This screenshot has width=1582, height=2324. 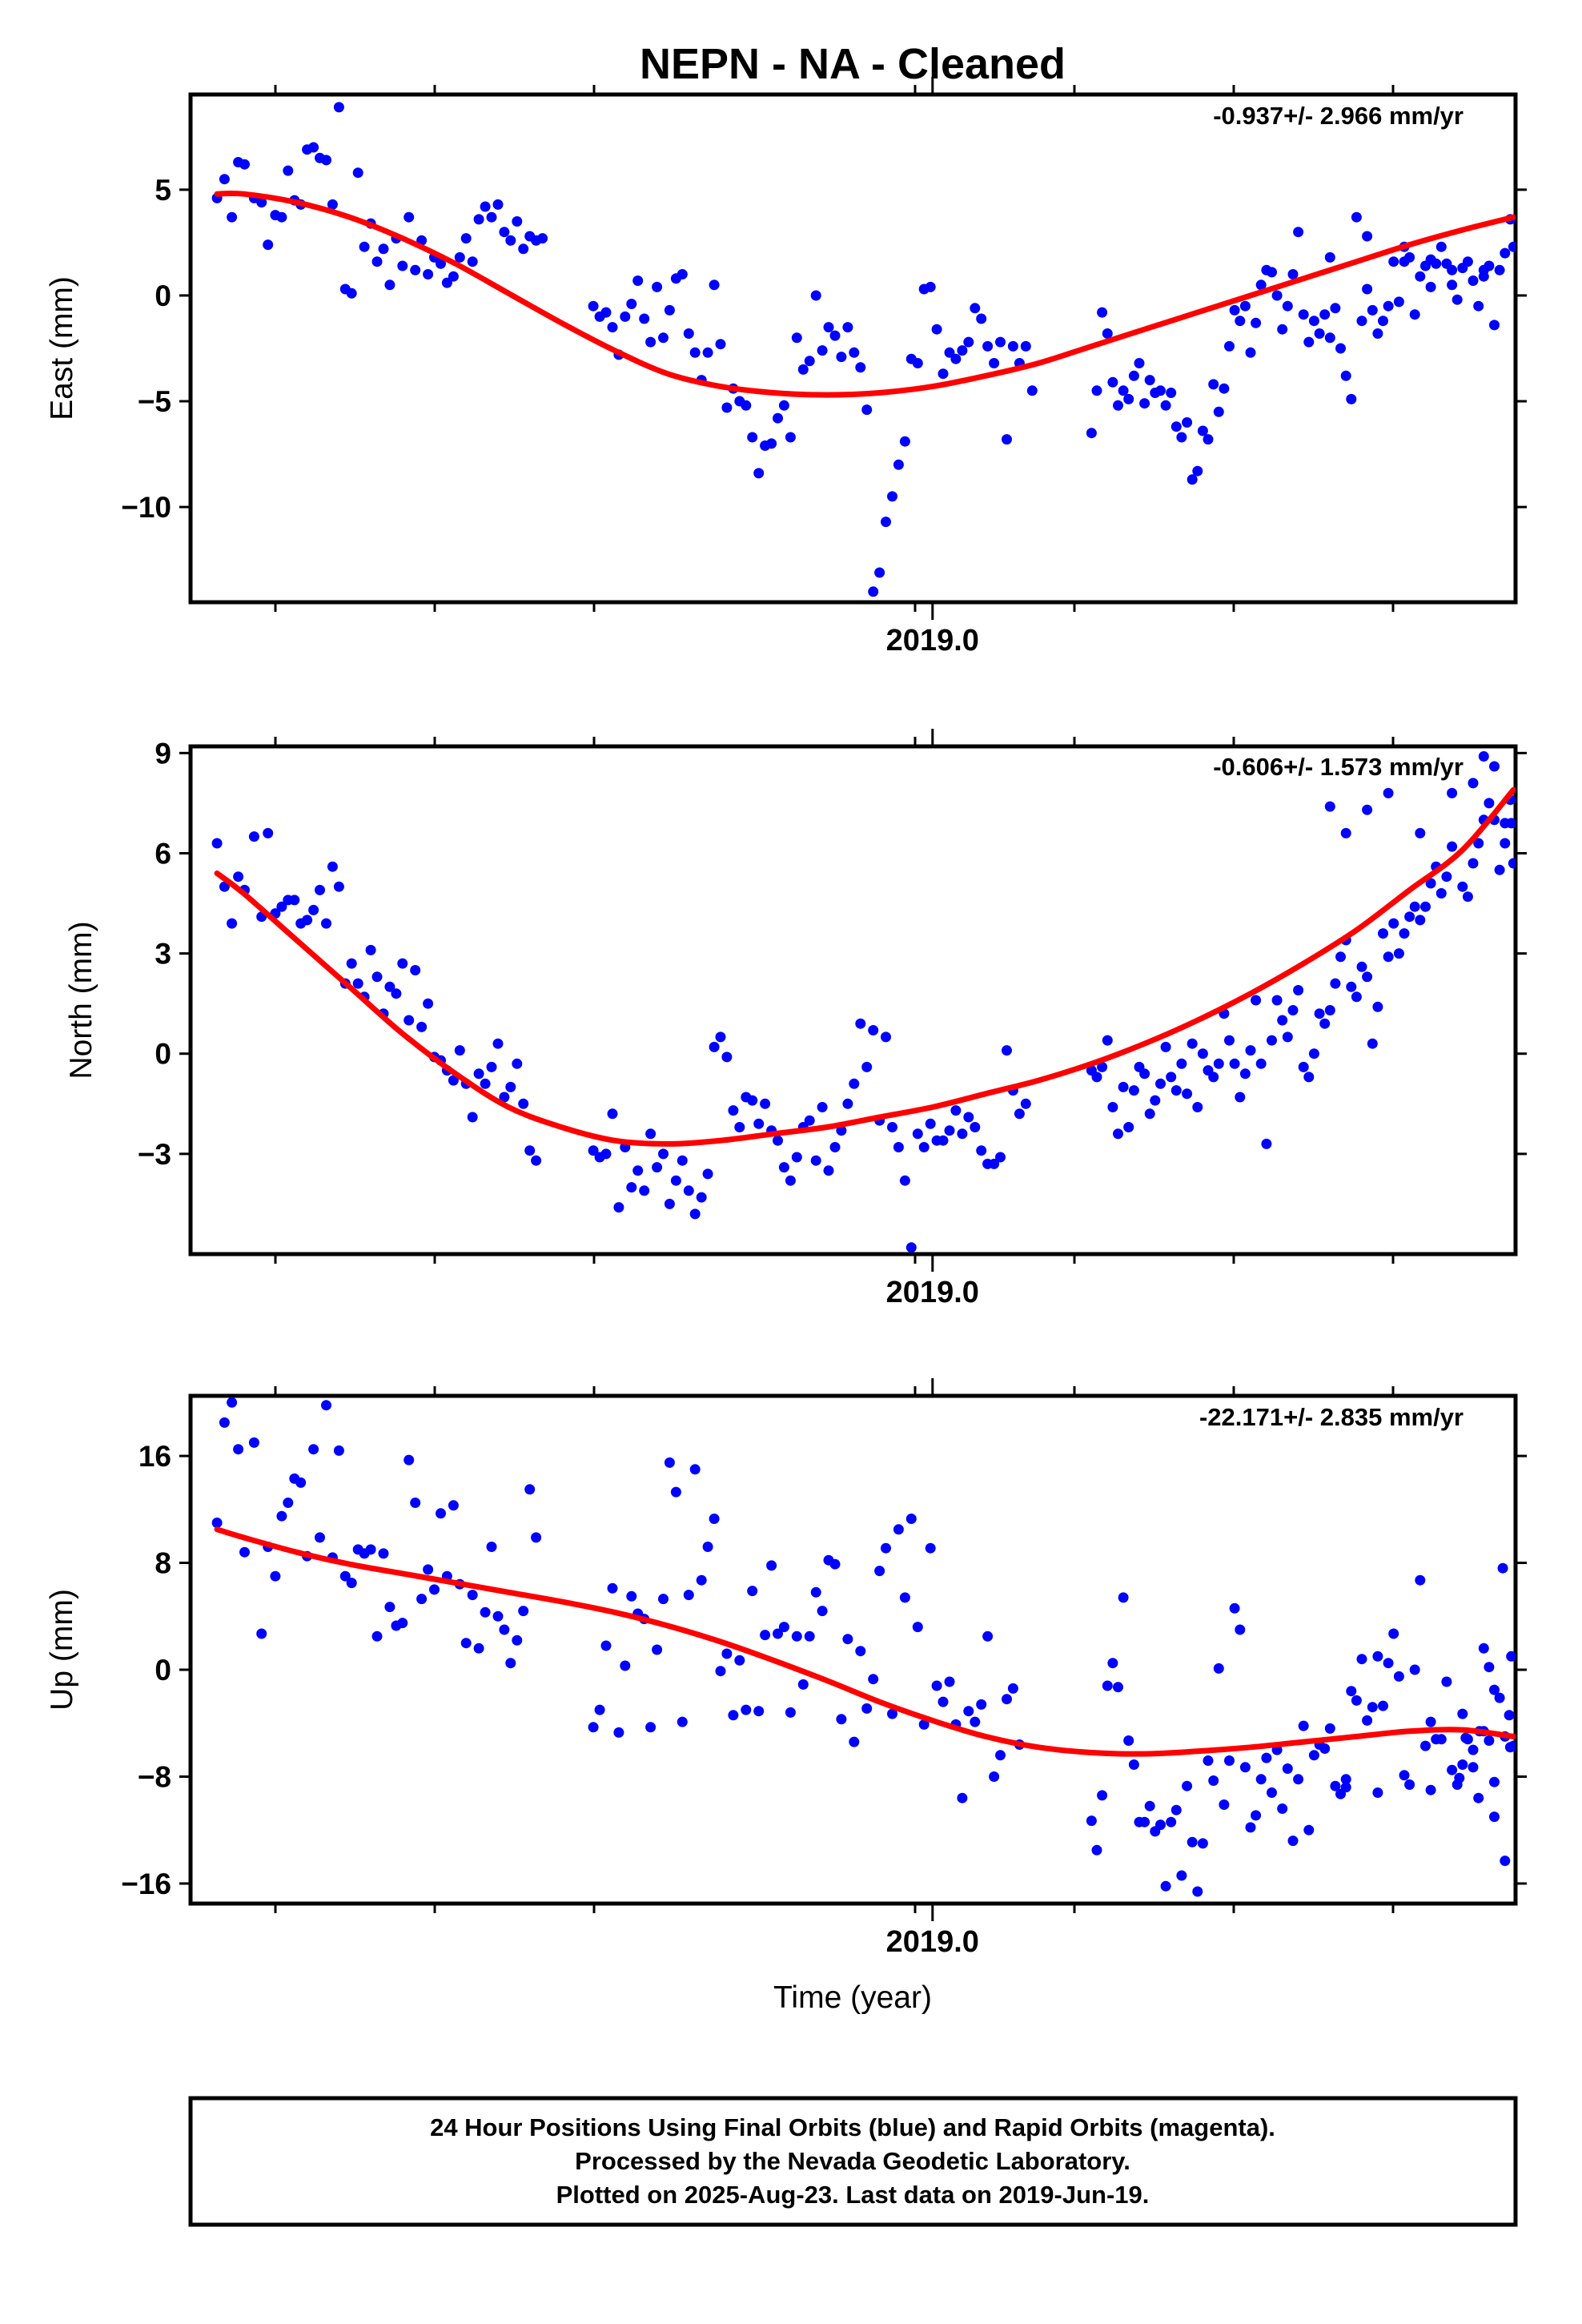 I want to click on footer-frame, so click(x=853, y=2161).